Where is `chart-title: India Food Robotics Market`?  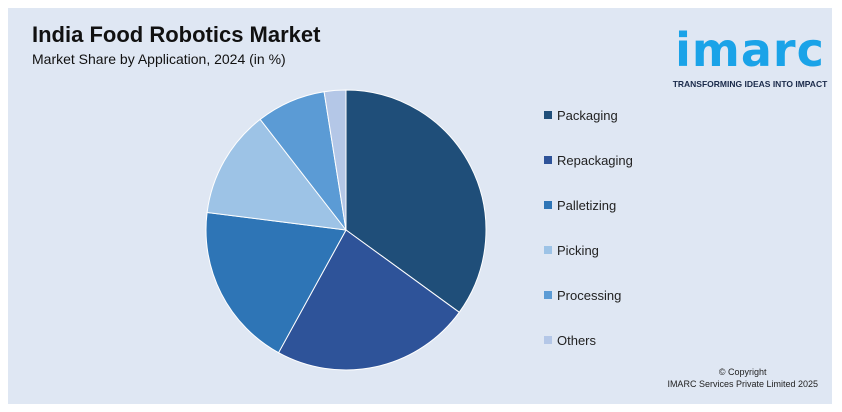
chart-title: India Food Robotics Market is located at coordinates (176, 34).